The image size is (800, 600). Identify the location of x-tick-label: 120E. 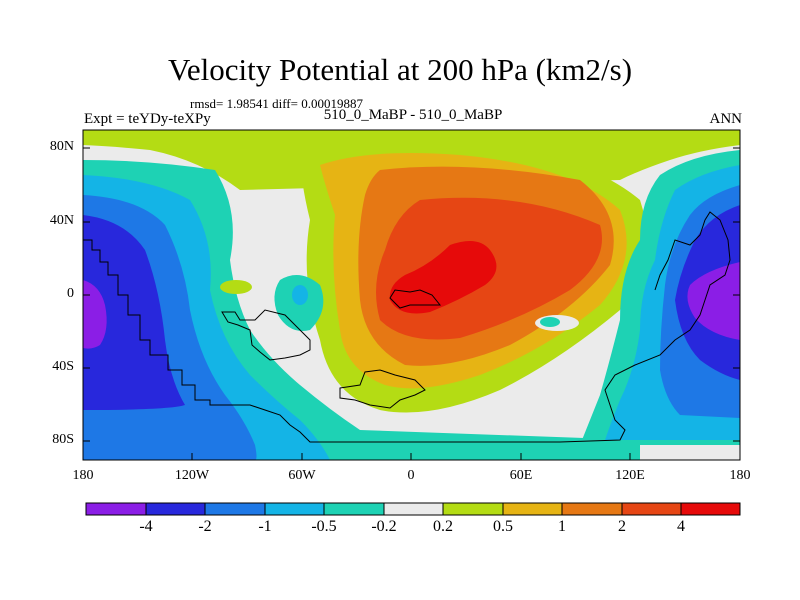
(630, 475).